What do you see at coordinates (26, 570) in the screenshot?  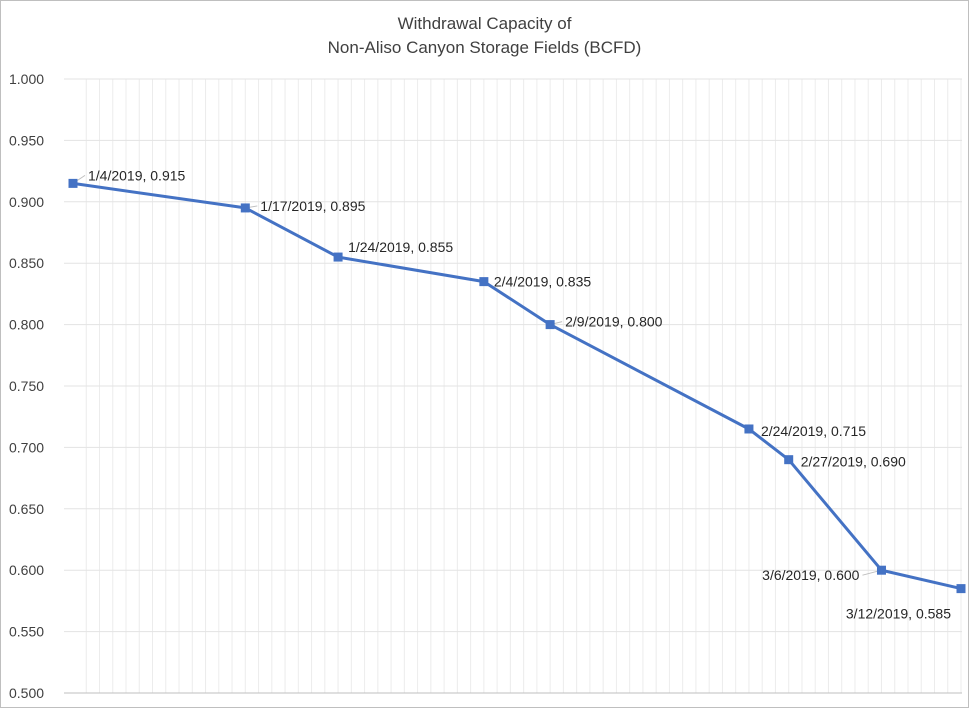 I see `y-tick-label: 0.600` at bounding box center [26, 570].